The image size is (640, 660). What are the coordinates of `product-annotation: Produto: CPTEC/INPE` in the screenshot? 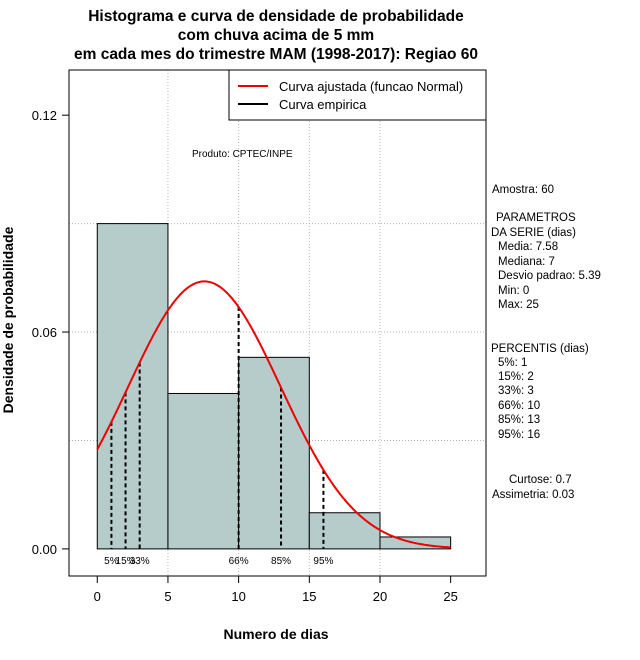 It's located at (242, 154).